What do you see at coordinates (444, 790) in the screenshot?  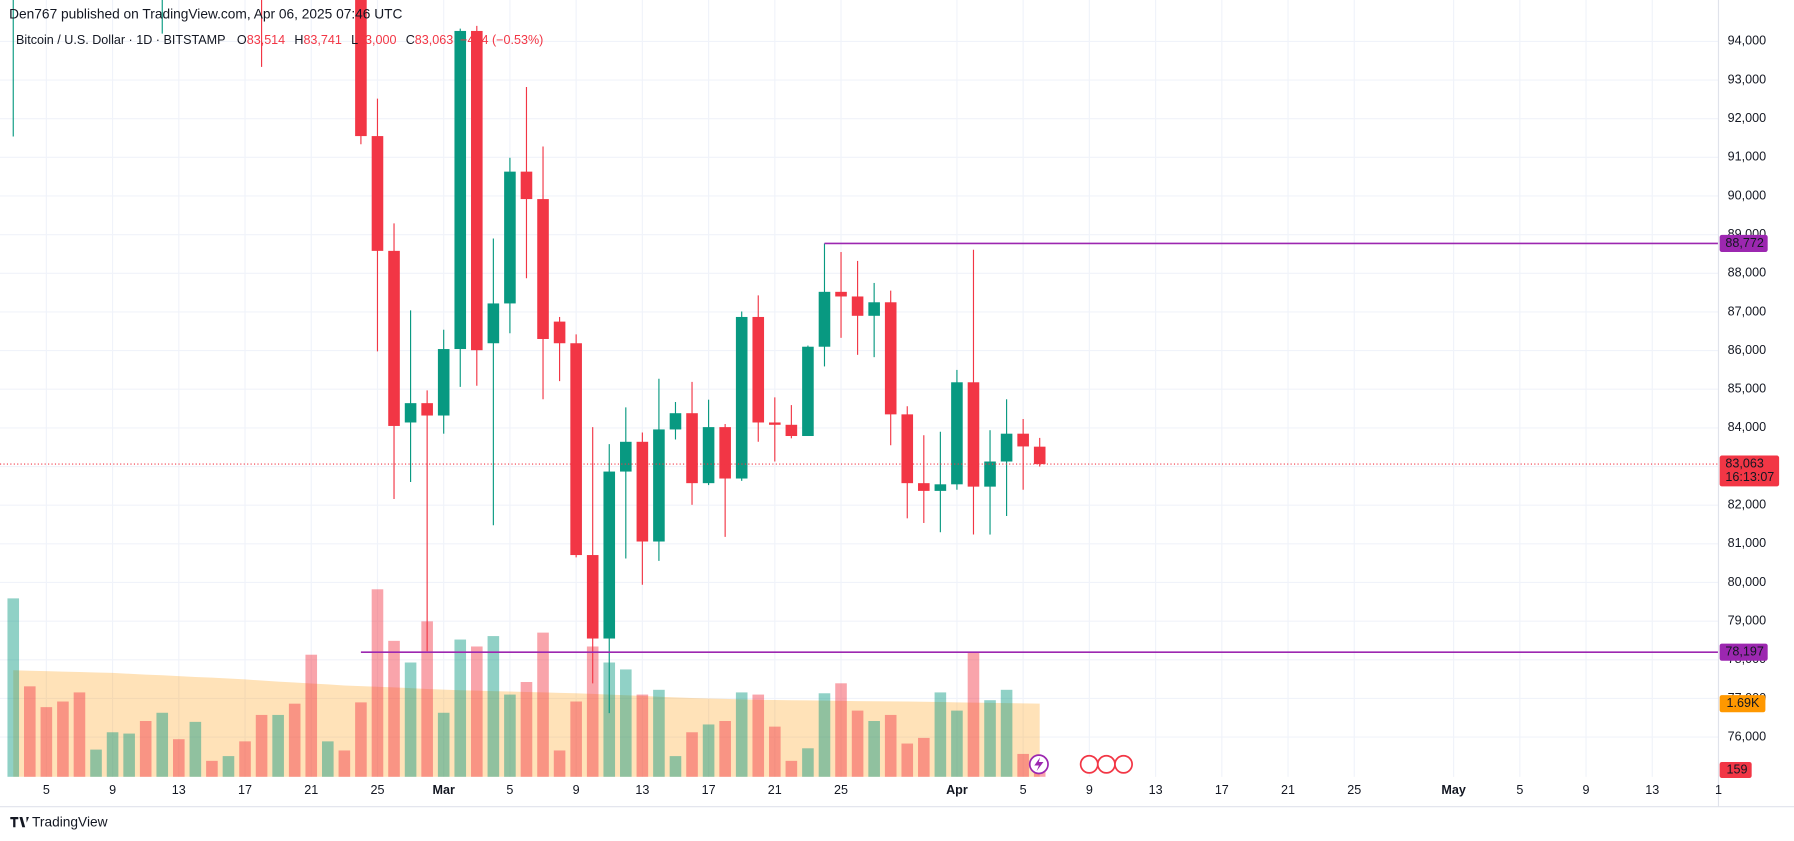 I see `x-tick-label: Mar` at bounding box center [444, 790].